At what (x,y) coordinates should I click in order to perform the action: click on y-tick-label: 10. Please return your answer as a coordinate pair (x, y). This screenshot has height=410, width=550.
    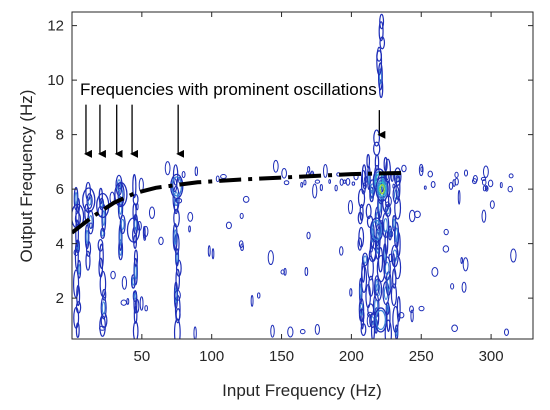
    Looking at the image, I should click on (55, 80).